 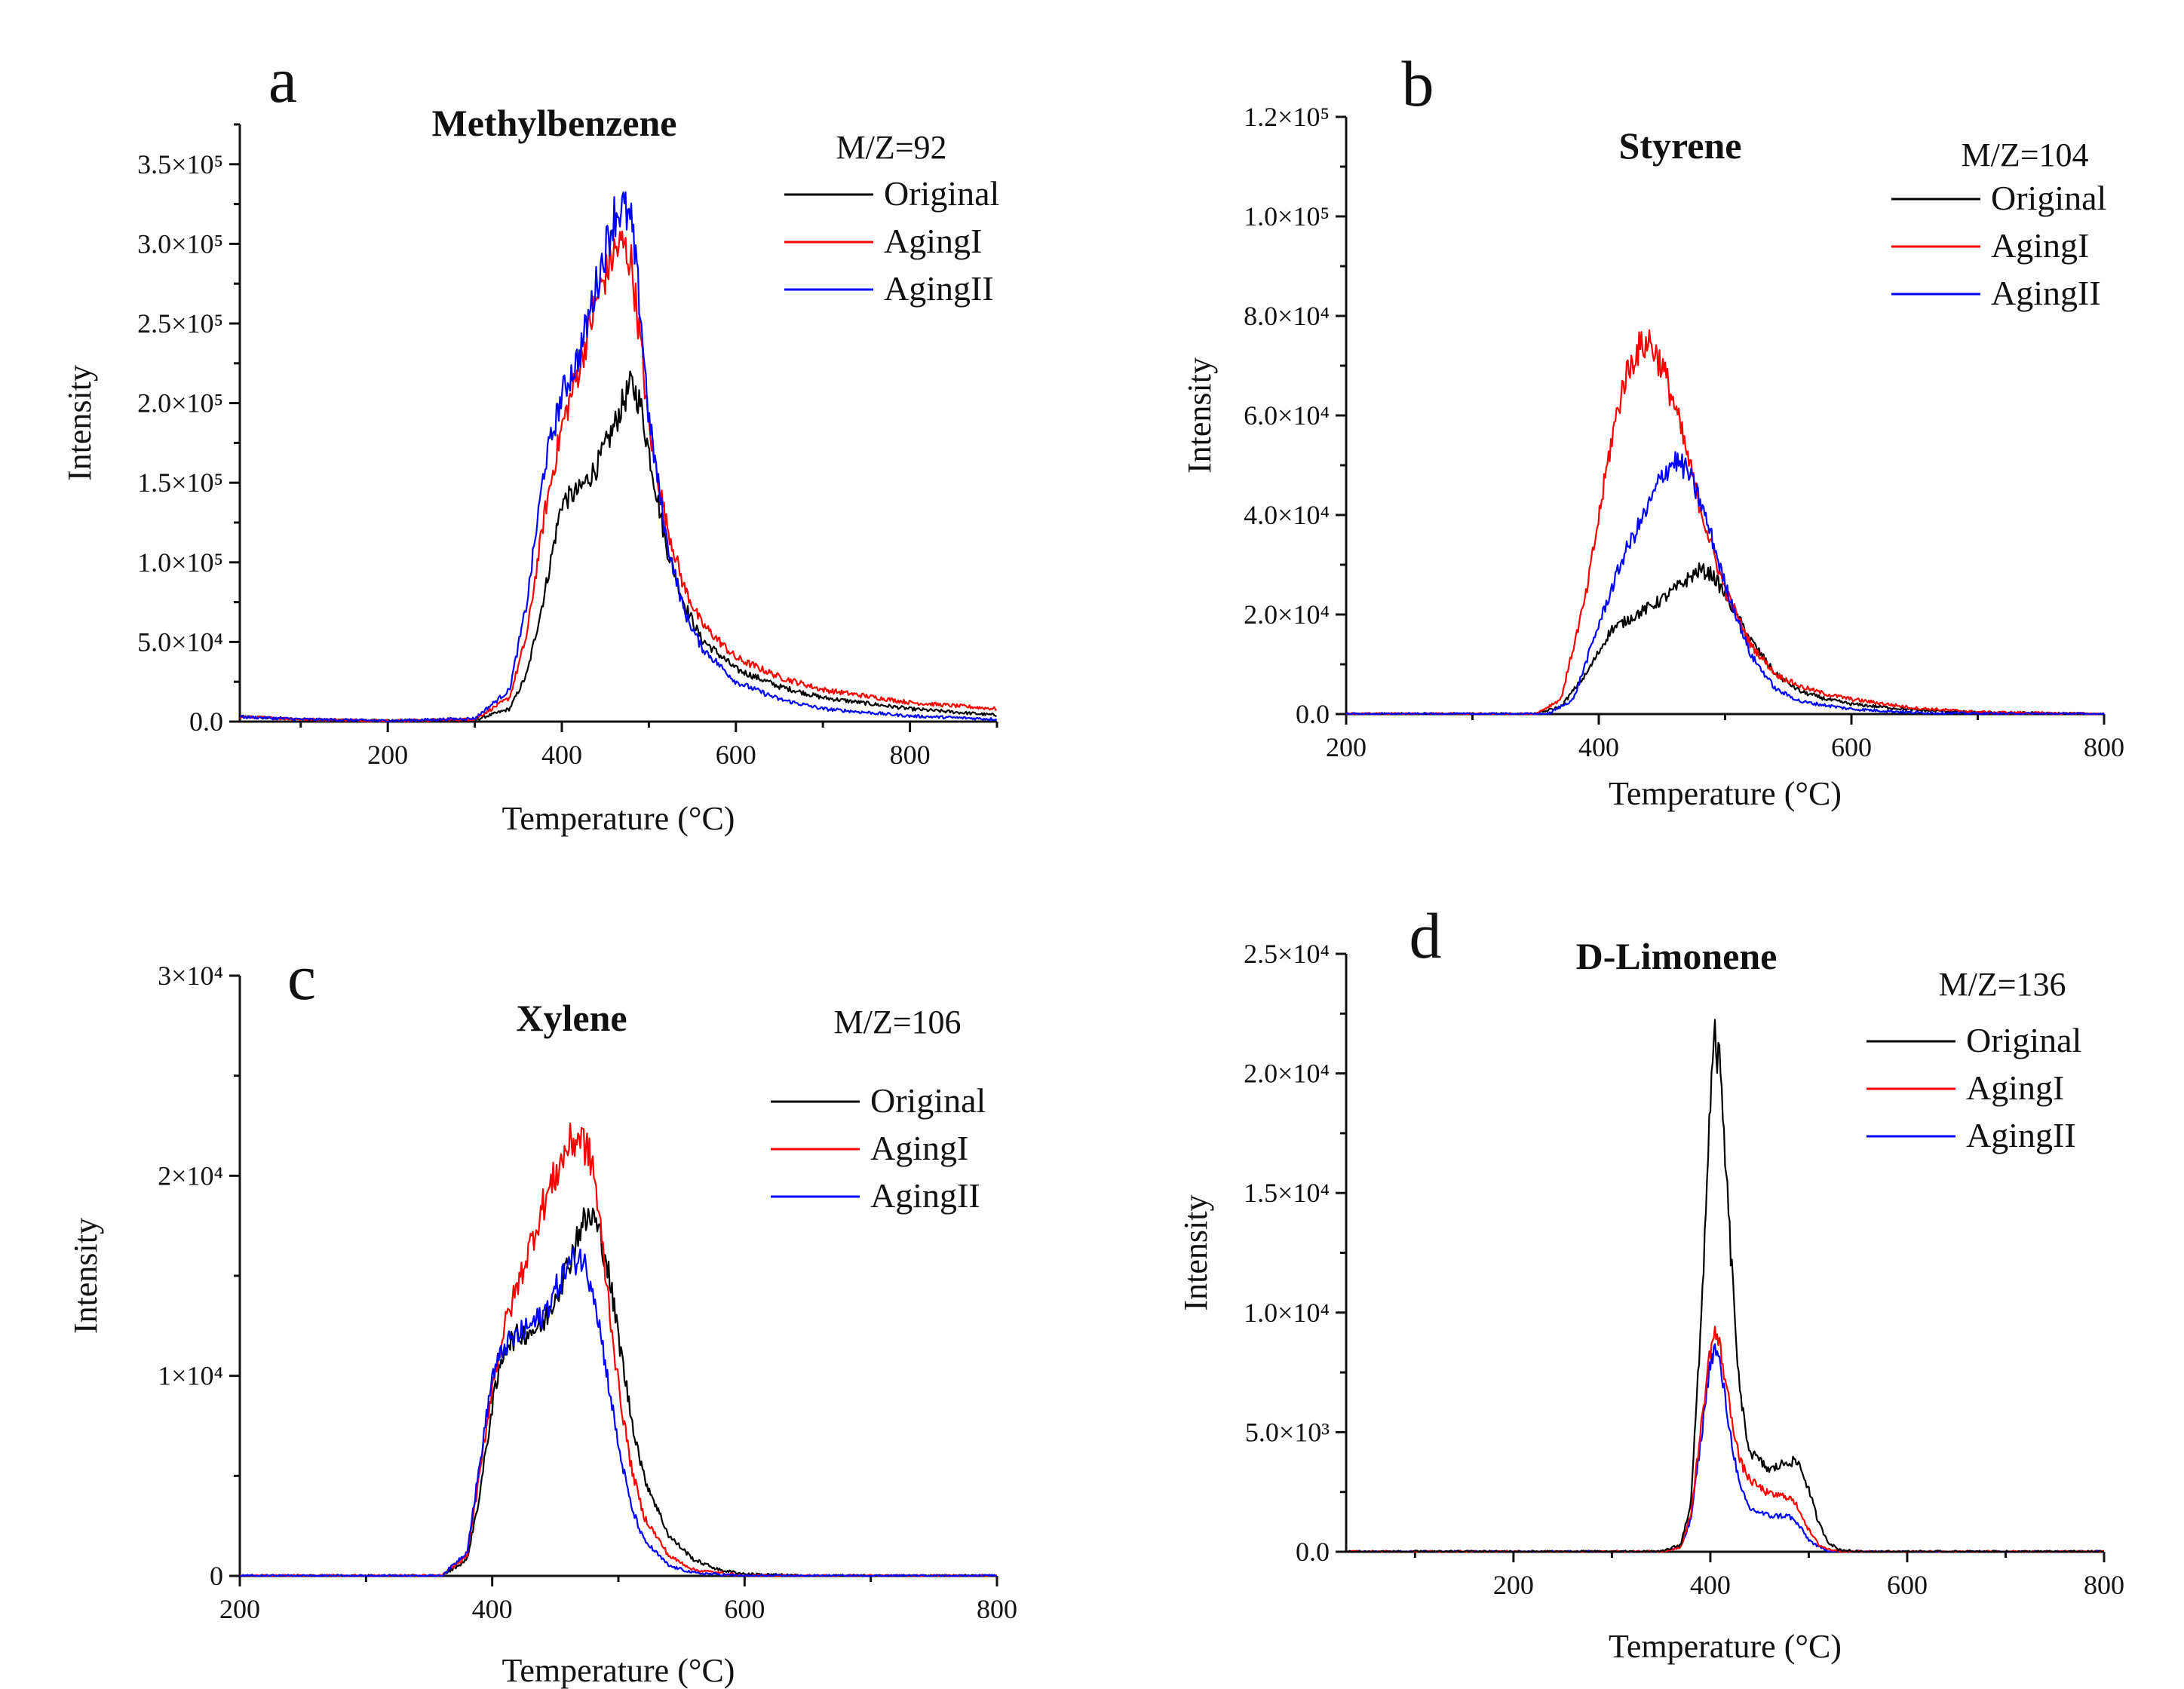 What do you see at coordinates (1418, 84) in the screenshot?
I see `panel-letter: b` at bounding box center [1418, 84].